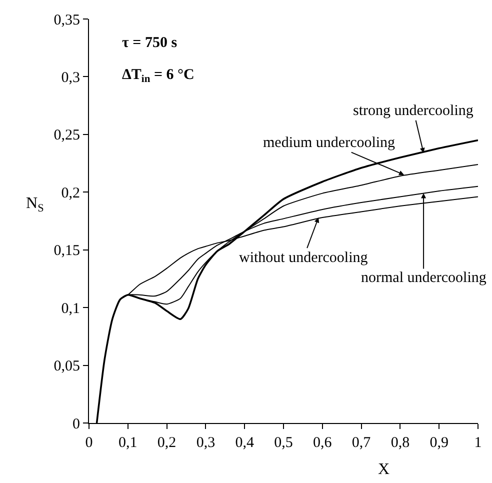  What do you see at coordinates (35, 204) in the screenshot?
I see `y-axis-title: N$_{S}$` at bounding box center [35, 204].